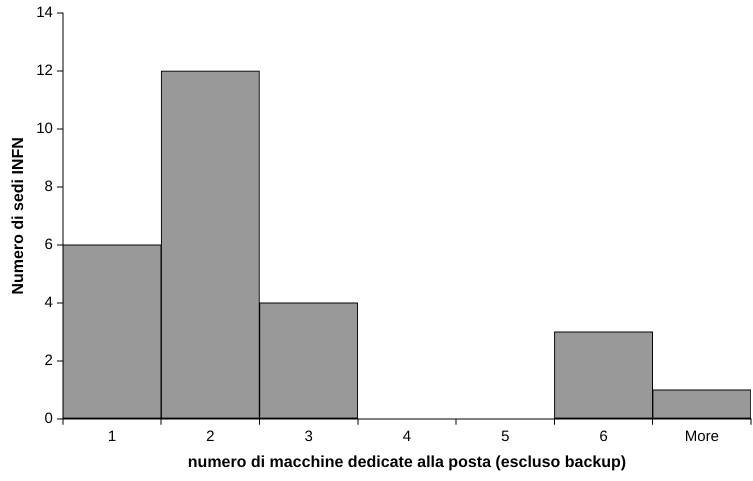 This screenshot has height=481, width=753. I want to click on x-tick-label: 5, so click(505, 436).